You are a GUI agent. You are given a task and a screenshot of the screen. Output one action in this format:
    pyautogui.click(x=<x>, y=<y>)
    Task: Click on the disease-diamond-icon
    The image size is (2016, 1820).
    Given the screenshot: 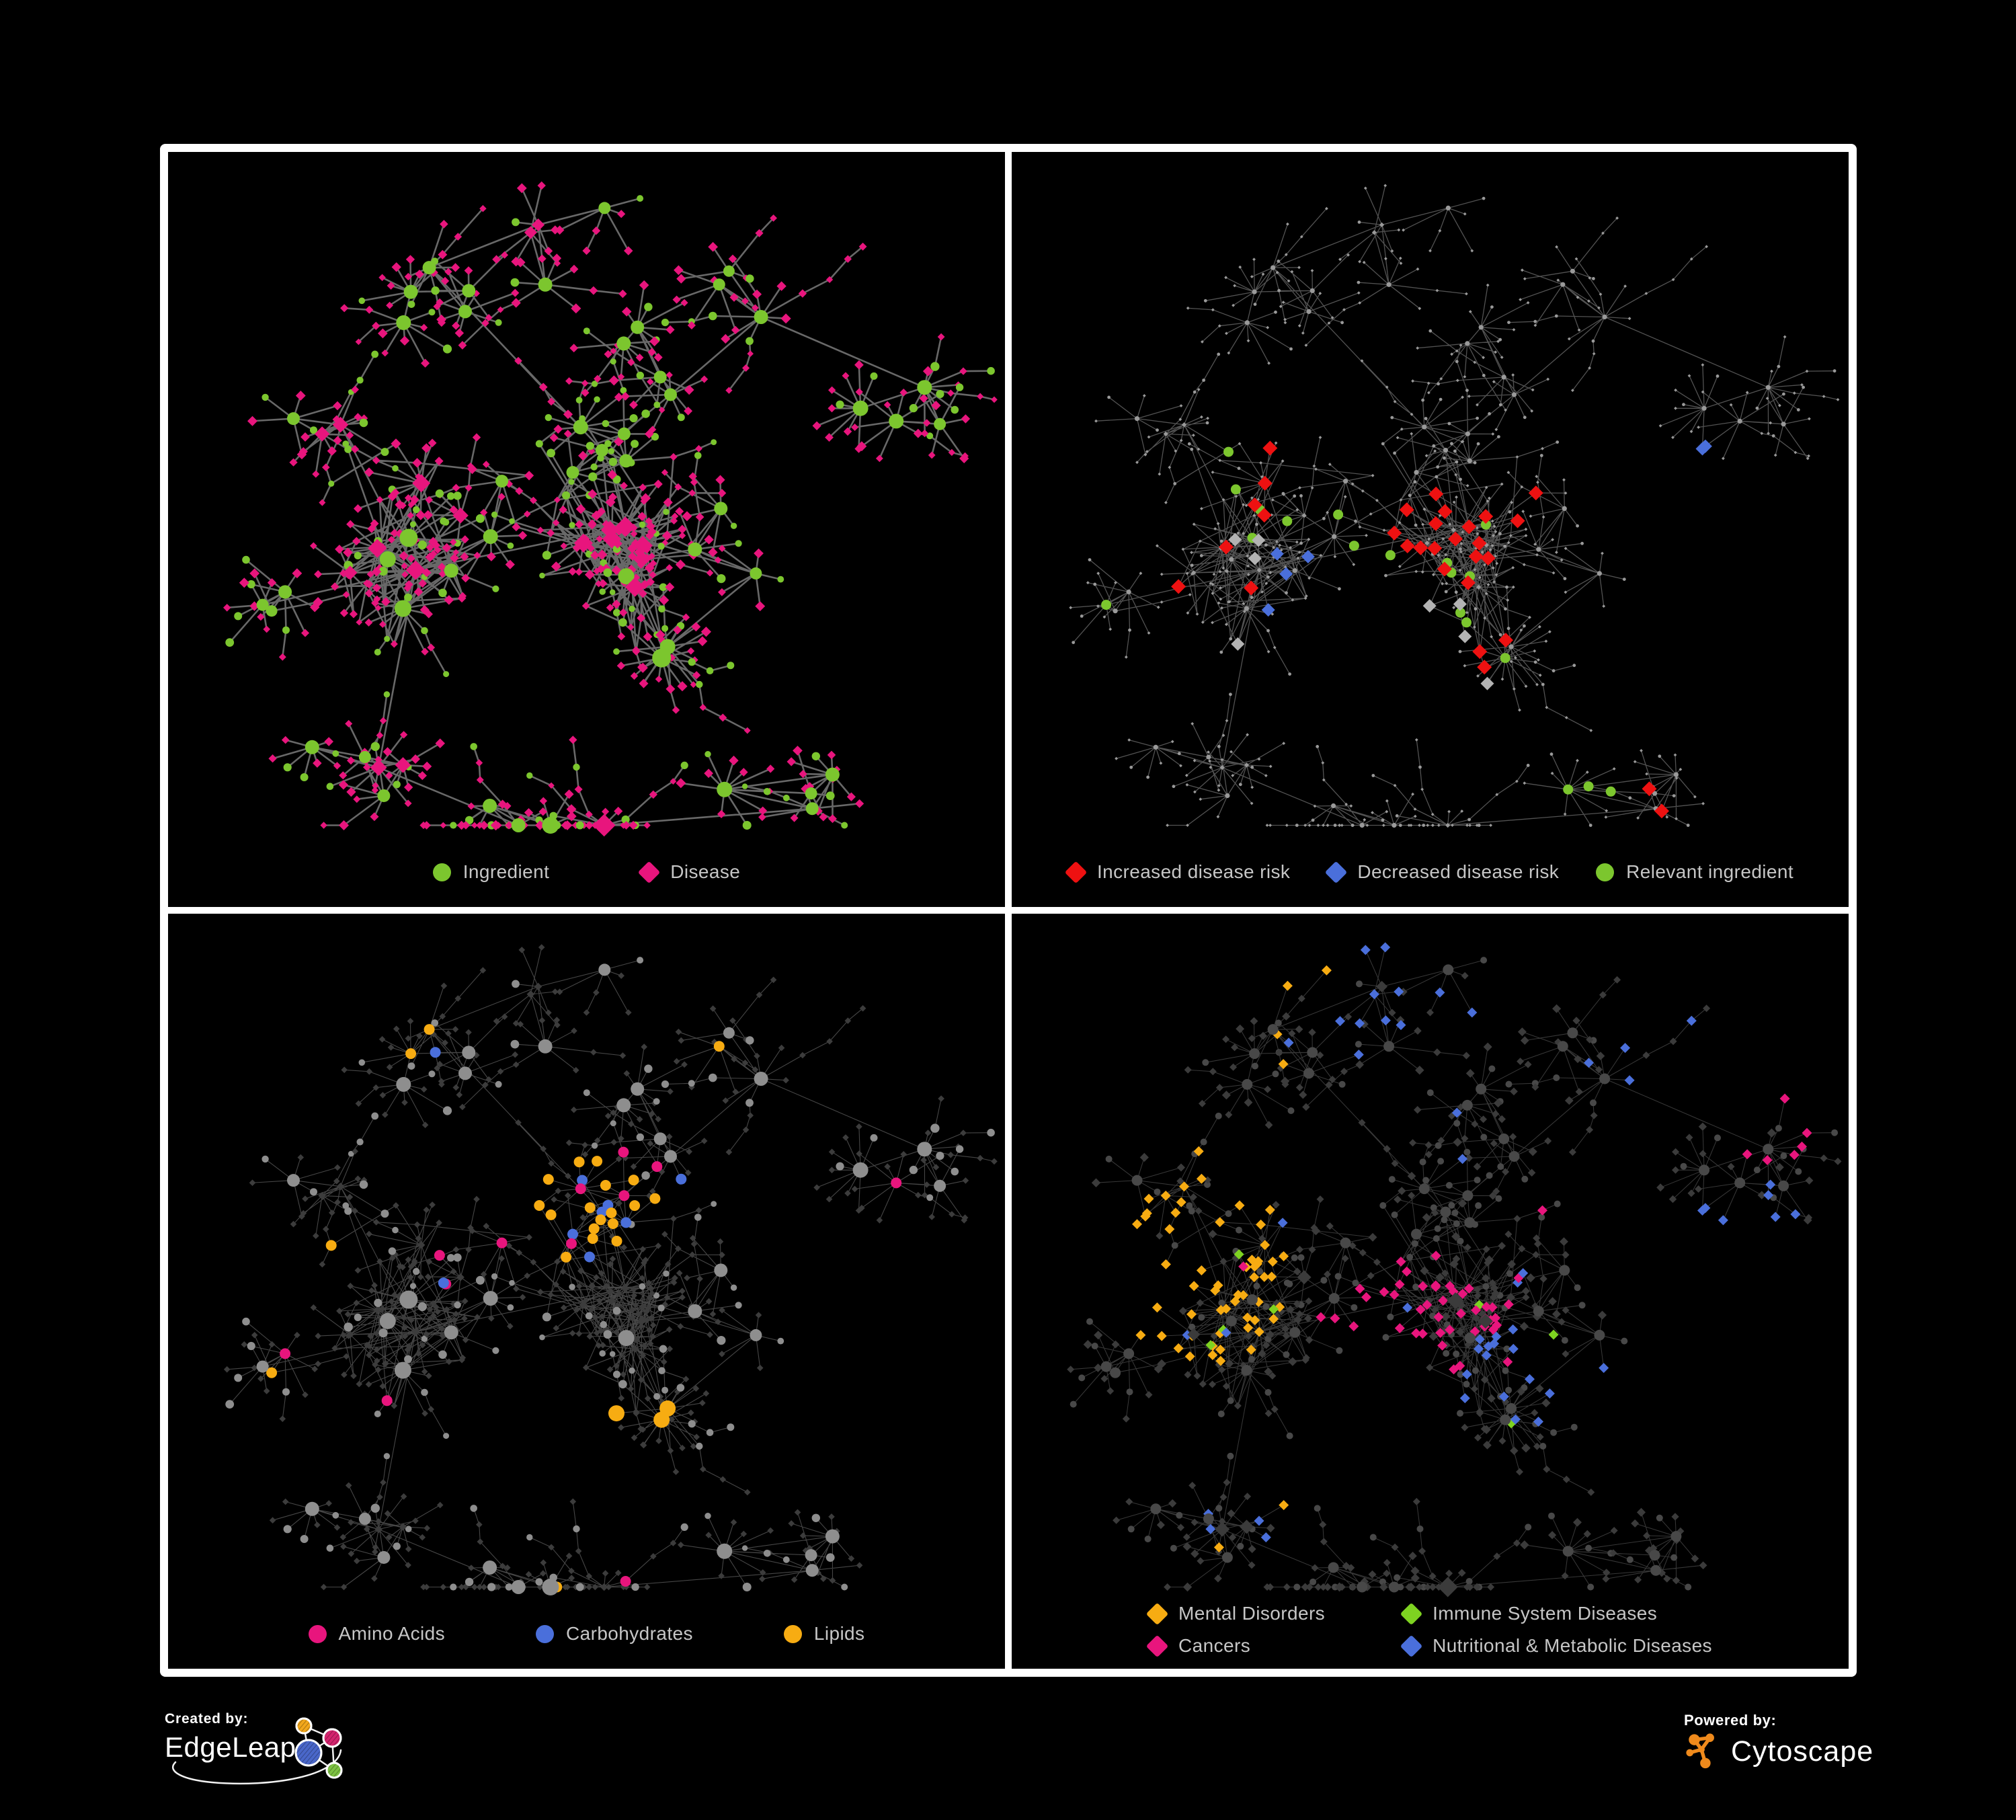 What is the action you would take?
    pyautogui.click(x=649, y=872)
    